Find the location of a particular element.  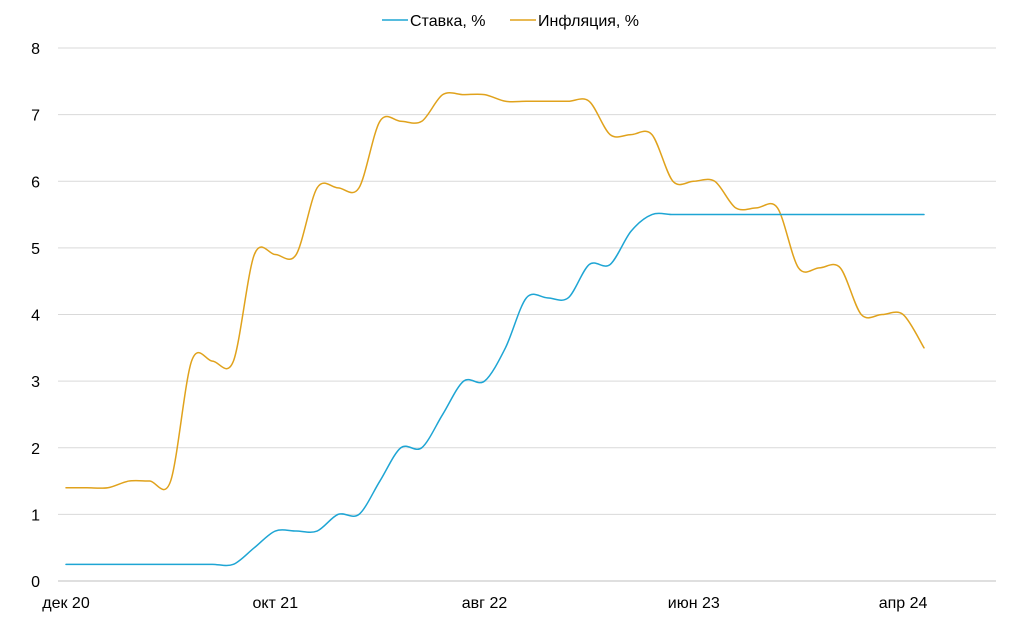

x-tick-label: апр 24 is located at coordinates (903, 603).